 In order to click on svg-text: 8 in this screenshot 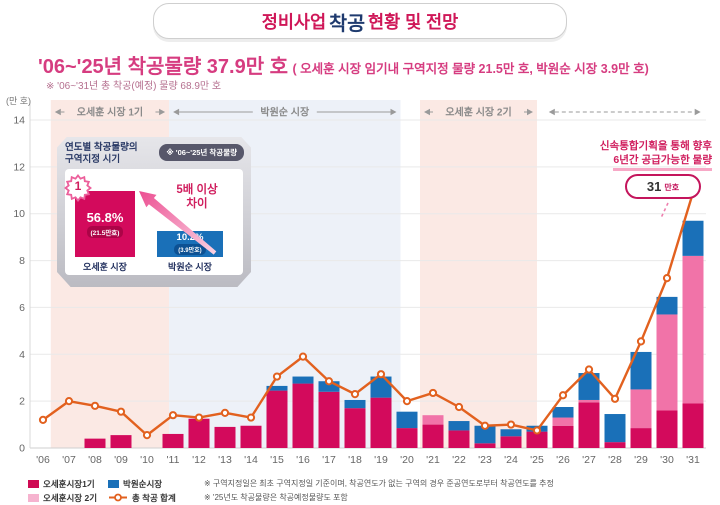, I will do `click(22, 261)`.